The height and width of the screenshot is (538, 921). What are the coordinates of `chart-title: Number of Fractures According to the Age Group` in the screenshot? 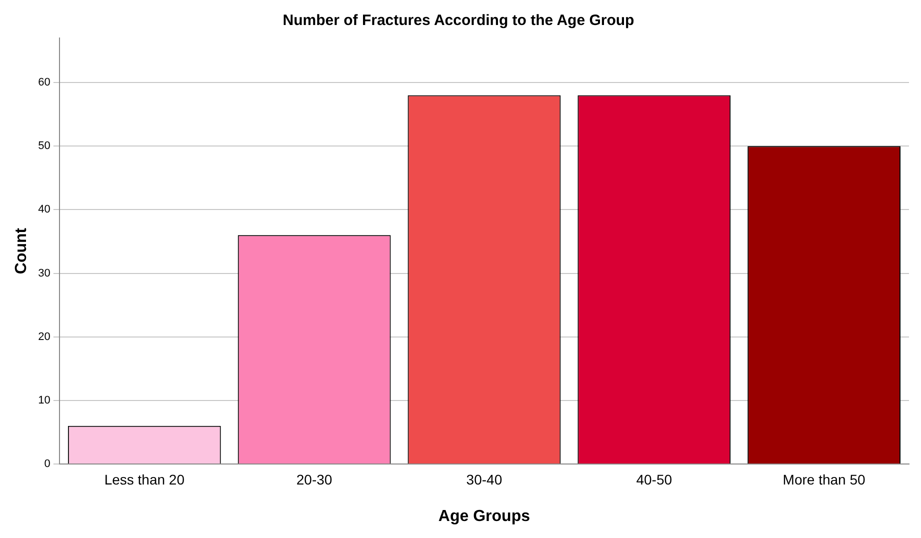 It's located at (458, 21).